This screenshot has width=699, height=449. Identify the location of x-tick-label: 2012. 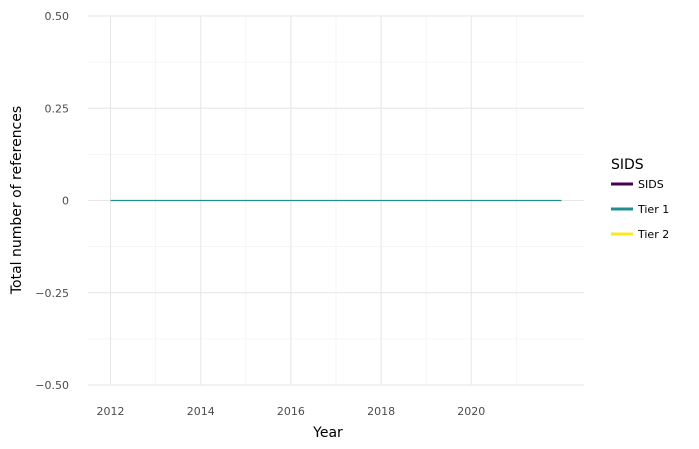
(111, 411).